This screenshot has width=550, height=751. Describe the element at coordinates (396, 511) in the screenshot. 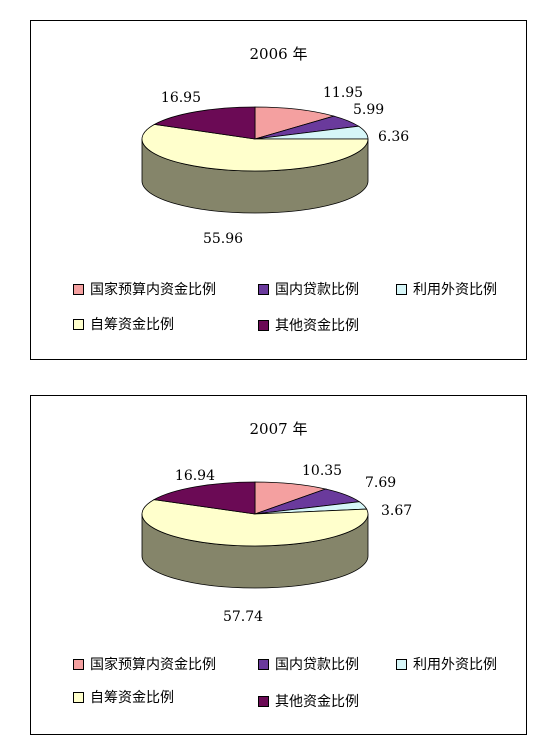

I see `data-label: 3.67` at that location.